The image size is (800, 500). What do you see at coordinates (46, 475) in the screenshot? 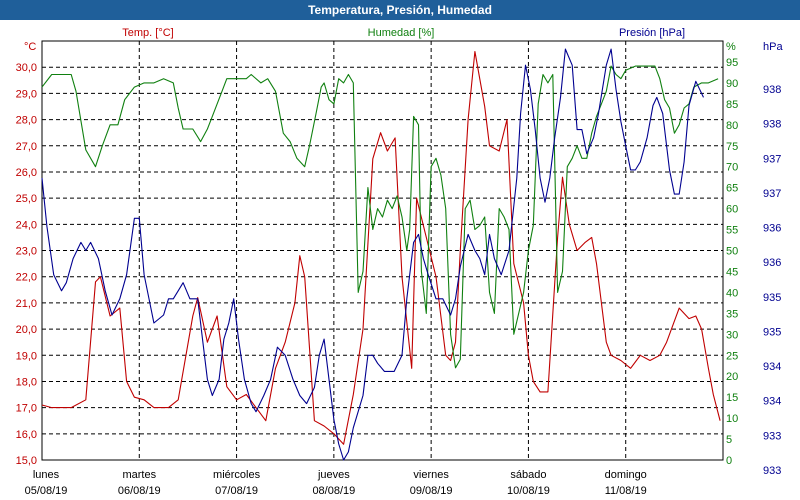
I see `x-tick-day-label: lunes` at bounding box center [46, 475].